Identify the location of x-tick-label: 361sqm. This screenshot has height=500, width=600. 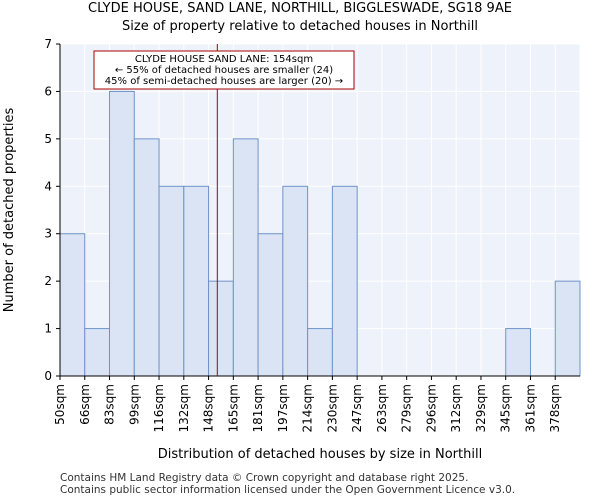
(530, 408).